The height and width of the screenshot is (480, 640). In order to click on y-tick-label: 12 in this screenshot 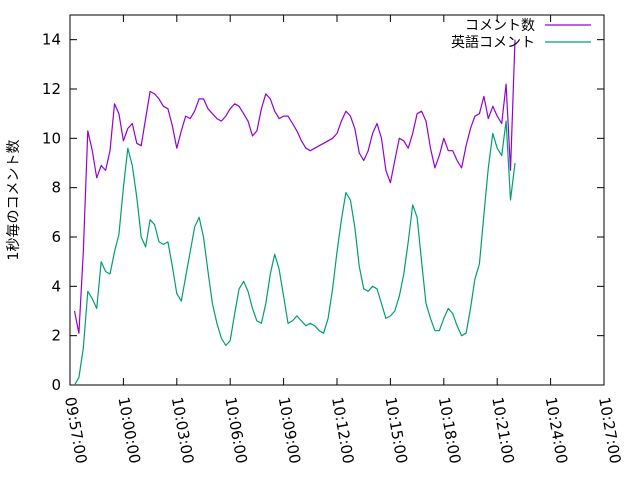, I will do `click(51, 89)`.